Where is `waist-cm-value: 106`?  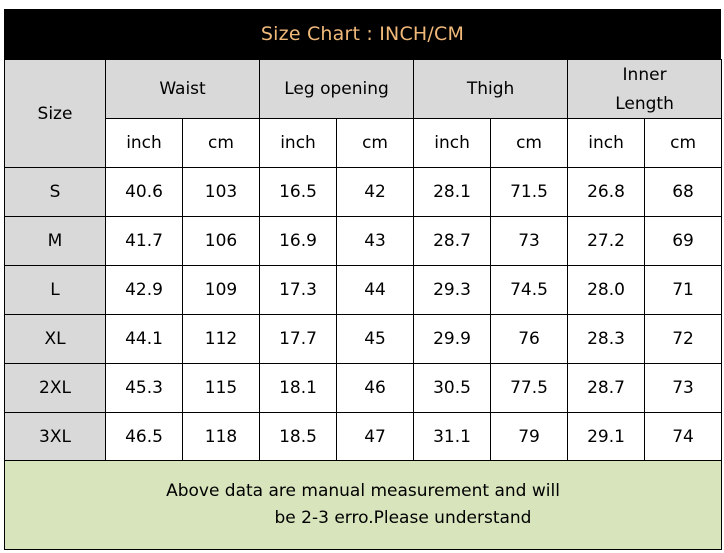 waist-cm-value: 106 is located at coordinates (221, 241).